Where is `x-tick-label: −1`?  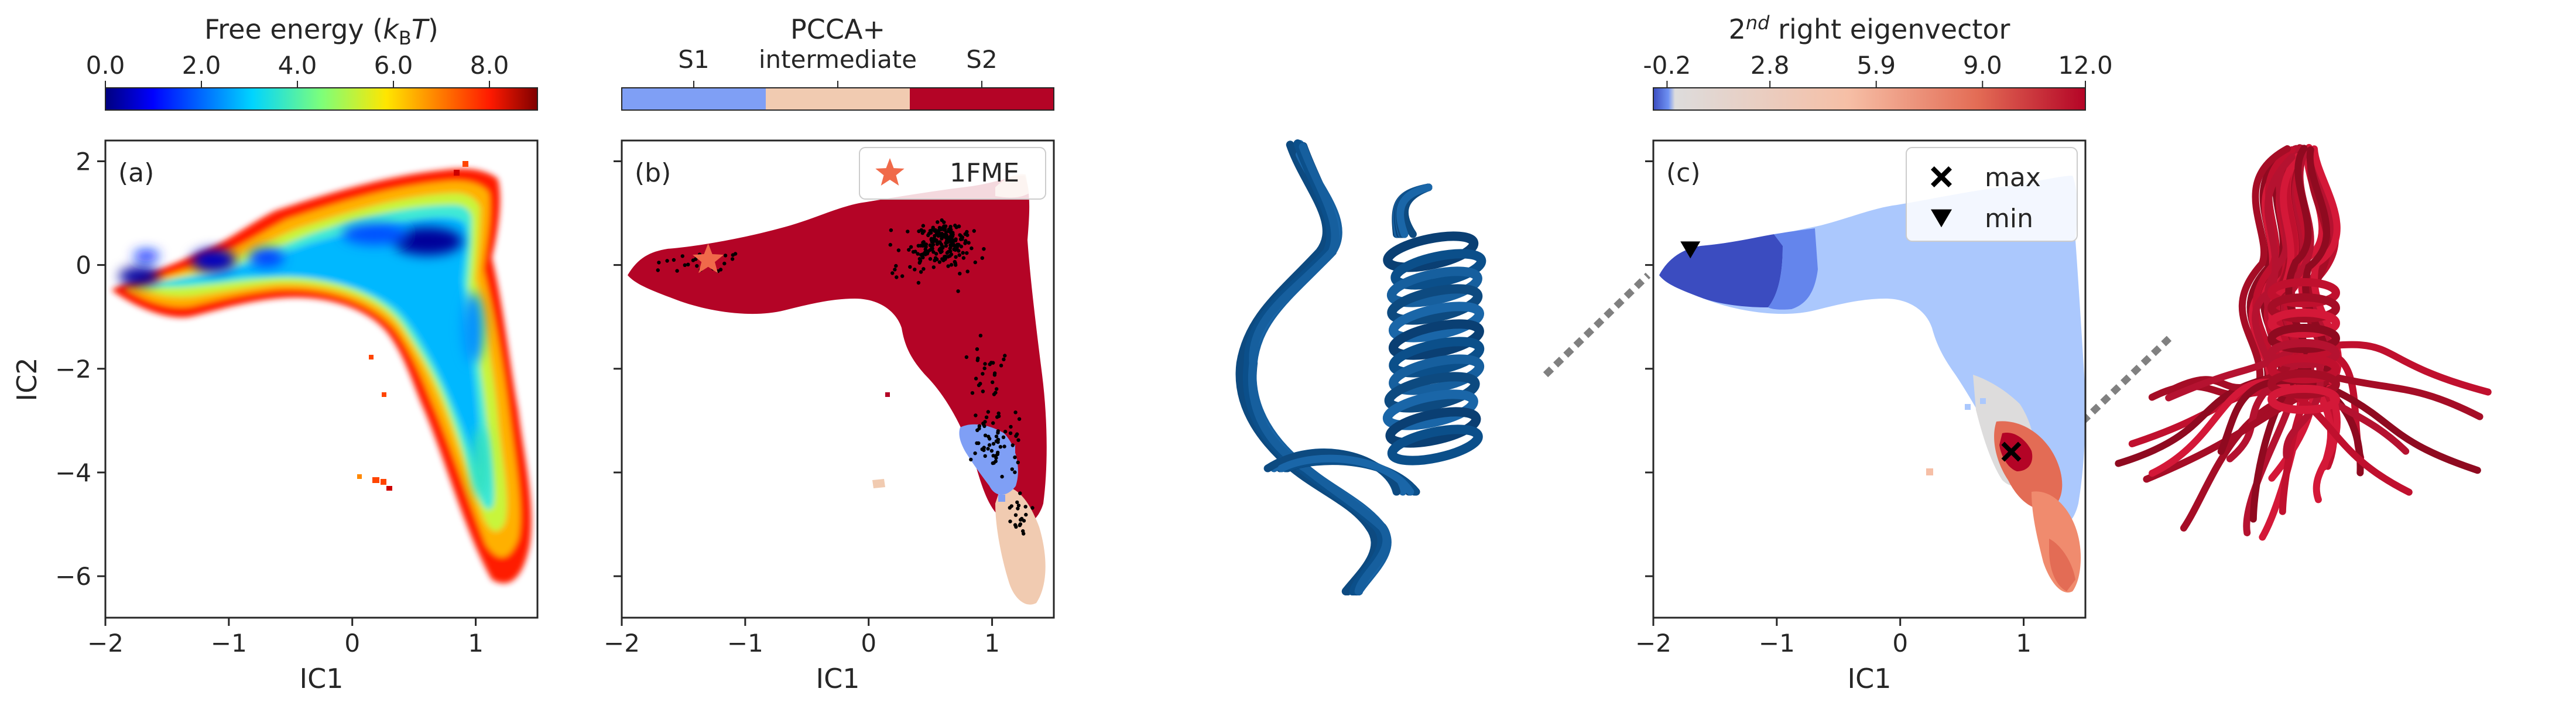
x-tick-label: −1 is located at coordinates (745, 643).